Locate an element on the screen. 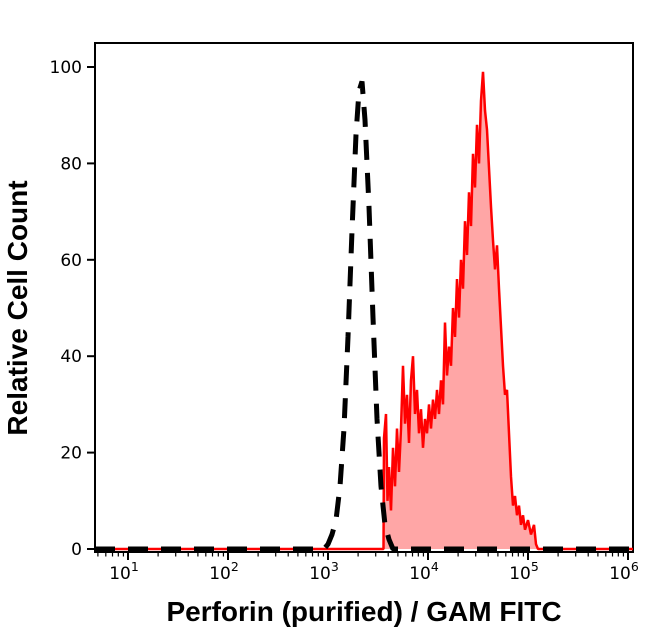 The image size is (646, 641). x-axis-ticks: 10¹ 10² 10³ 10⁴ 10⁵ 10⁶ is located at coordinates (374, 568).